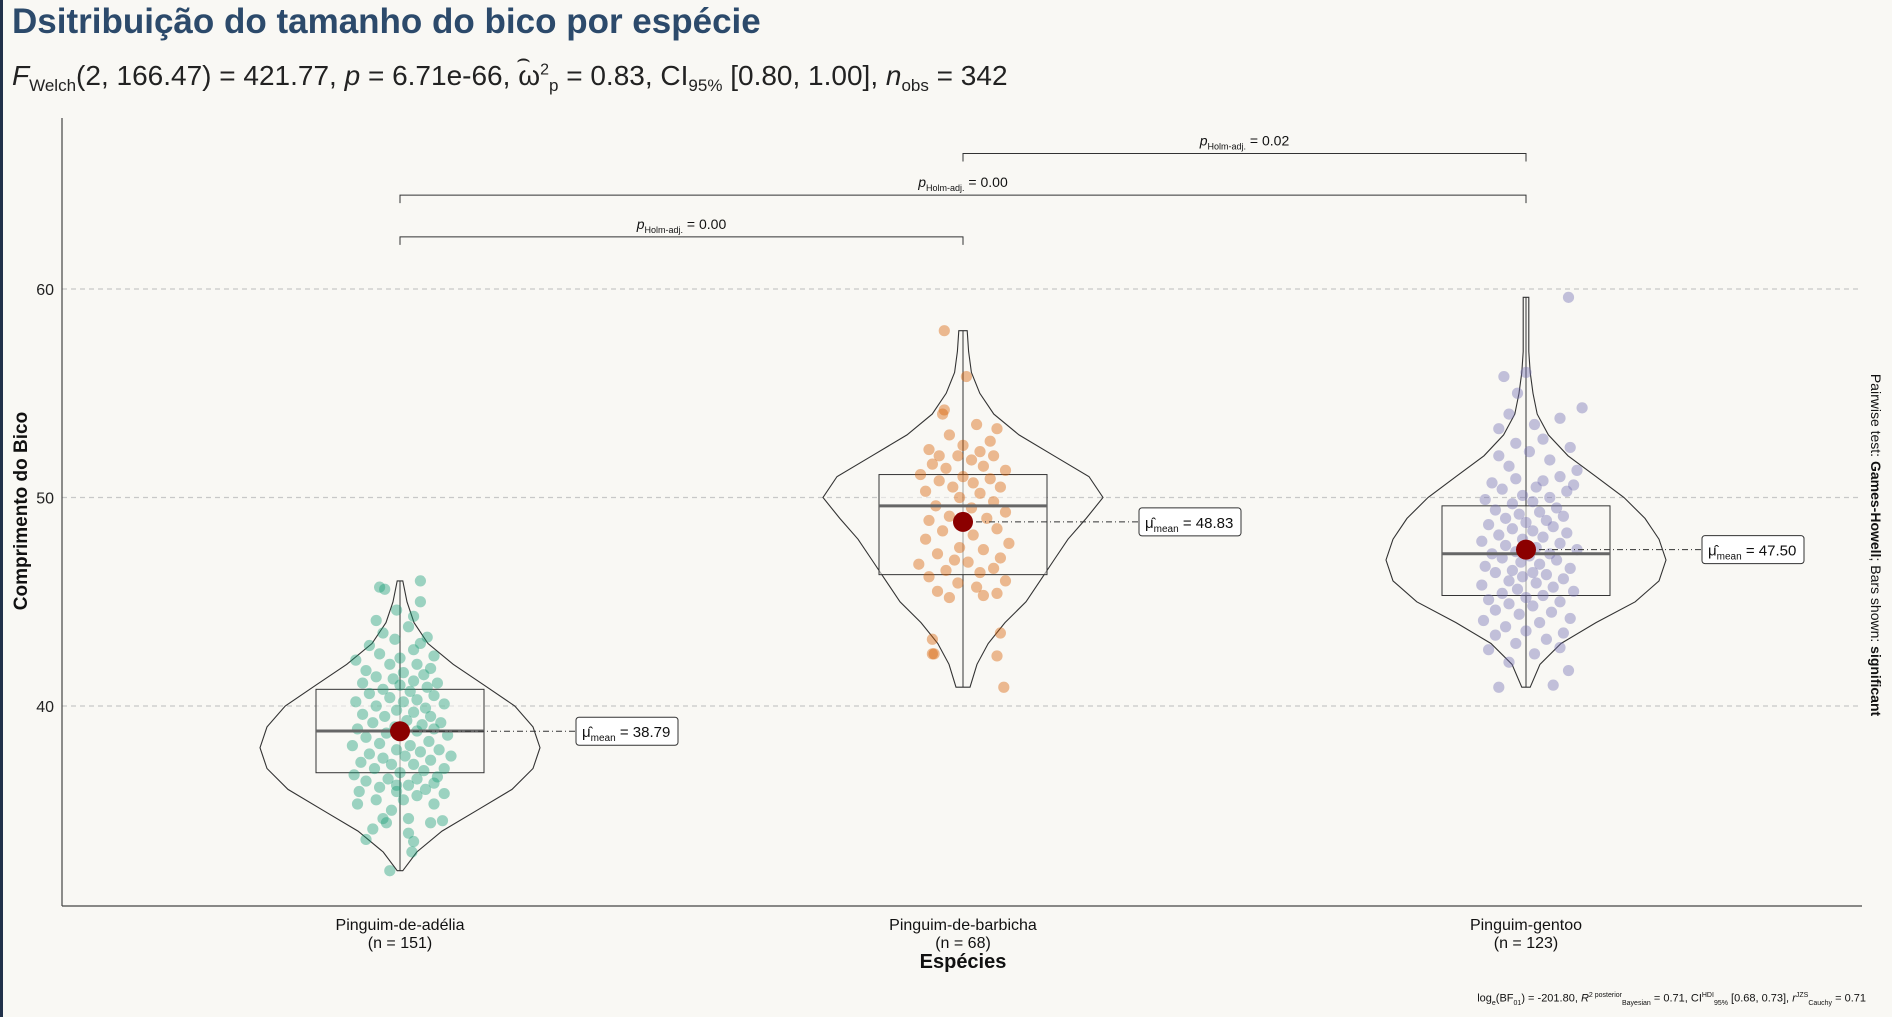 The image size is (1892, 1017). I want to click on caption-test: Games-Howell, so click(1876, 509).